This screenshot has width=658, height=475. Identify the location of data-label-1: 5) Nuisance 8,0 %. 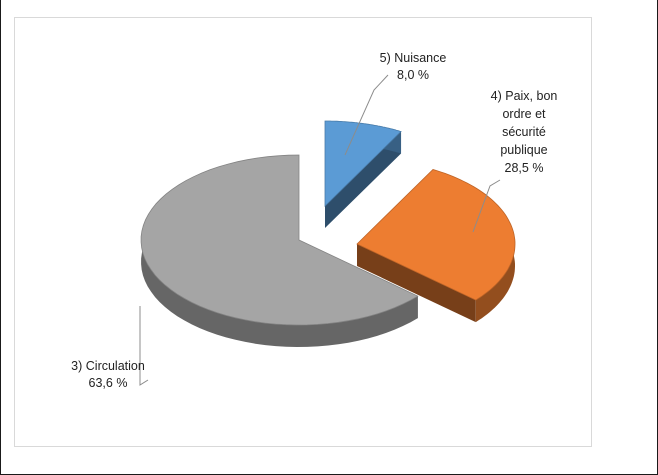
(413, 66).